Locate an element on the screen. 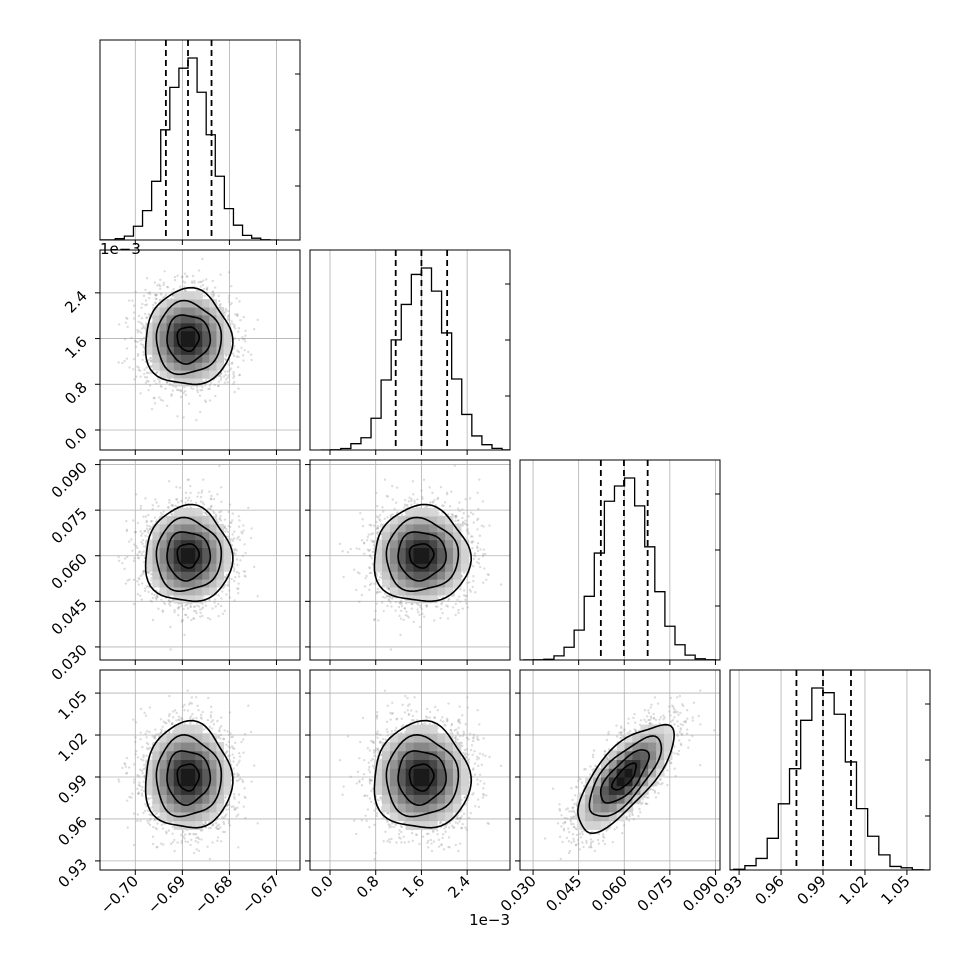  contours is located at coordinates (189, 336).